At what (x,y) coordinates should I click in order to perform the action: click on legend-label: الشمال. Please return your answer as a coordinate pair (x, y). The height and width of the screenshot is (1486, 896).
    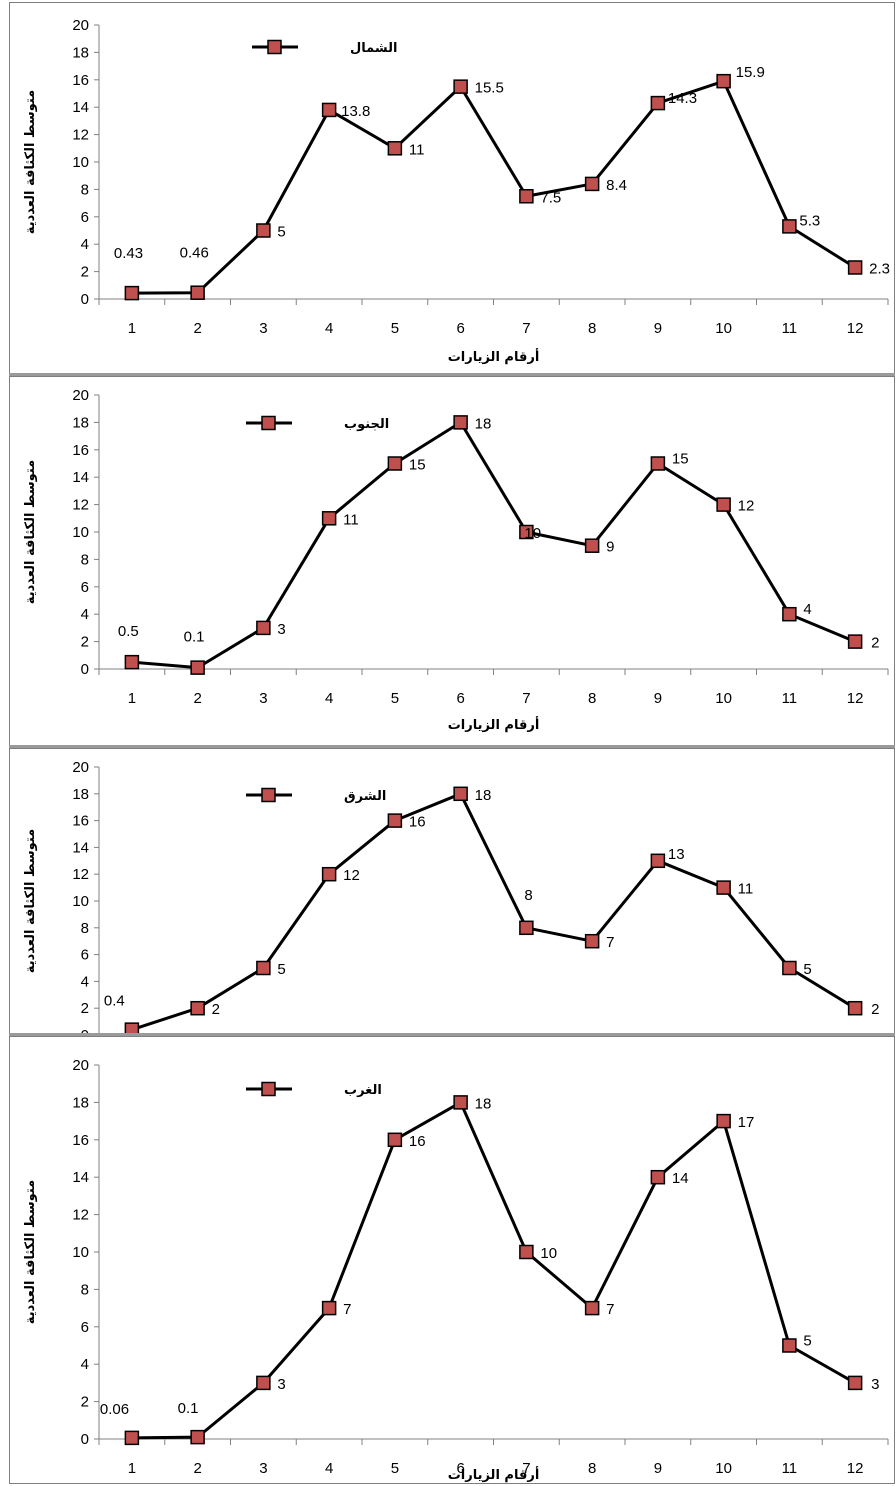
    Looking at the image, I should click on (373, 48).